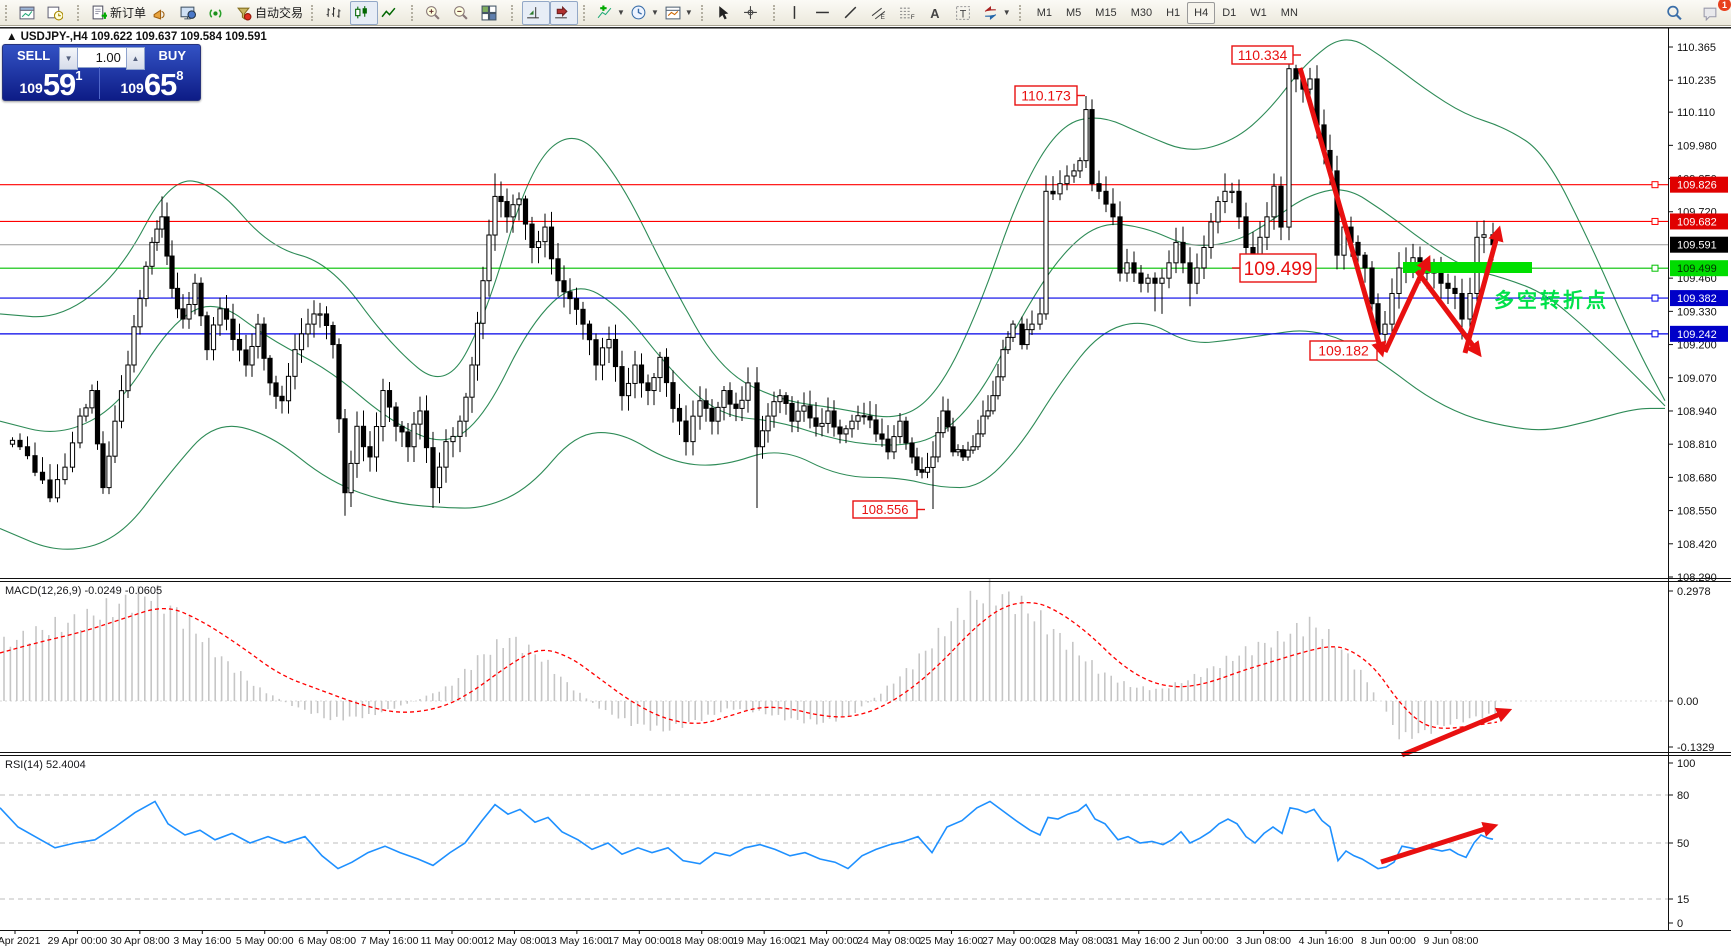 Image resolution: width=1731 pixels, height=949 pixels. I want to click on horizontal-line-button, so click(826, 13).